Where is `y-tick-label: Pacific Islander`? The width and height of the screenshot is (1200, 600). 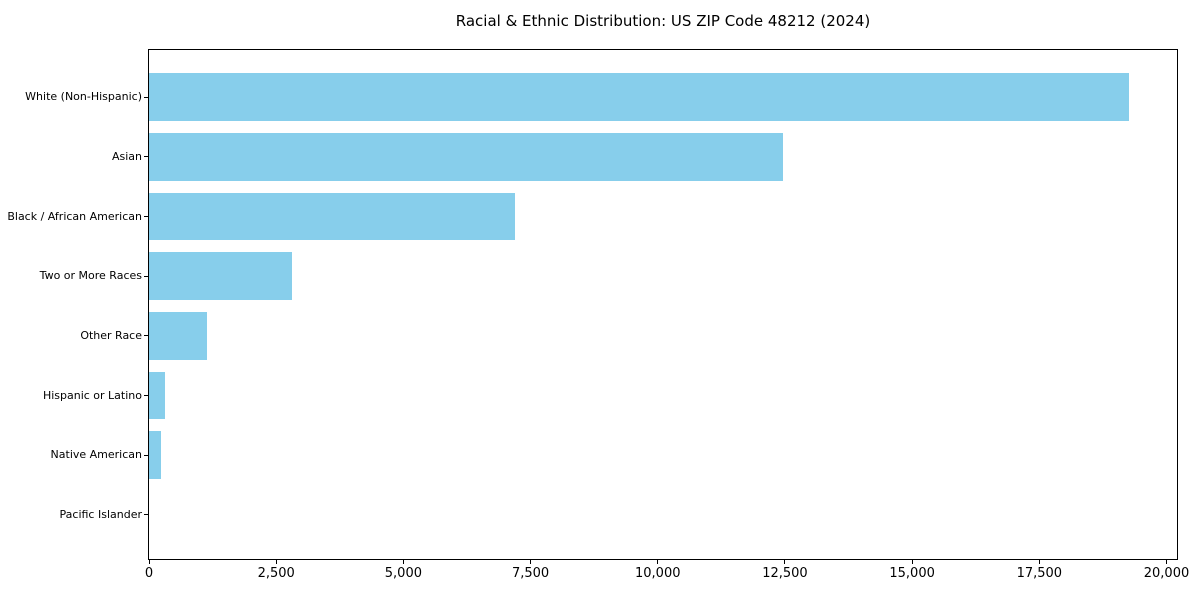 y-tick-label: Pacific Islander is located at coordinates (100, 514).